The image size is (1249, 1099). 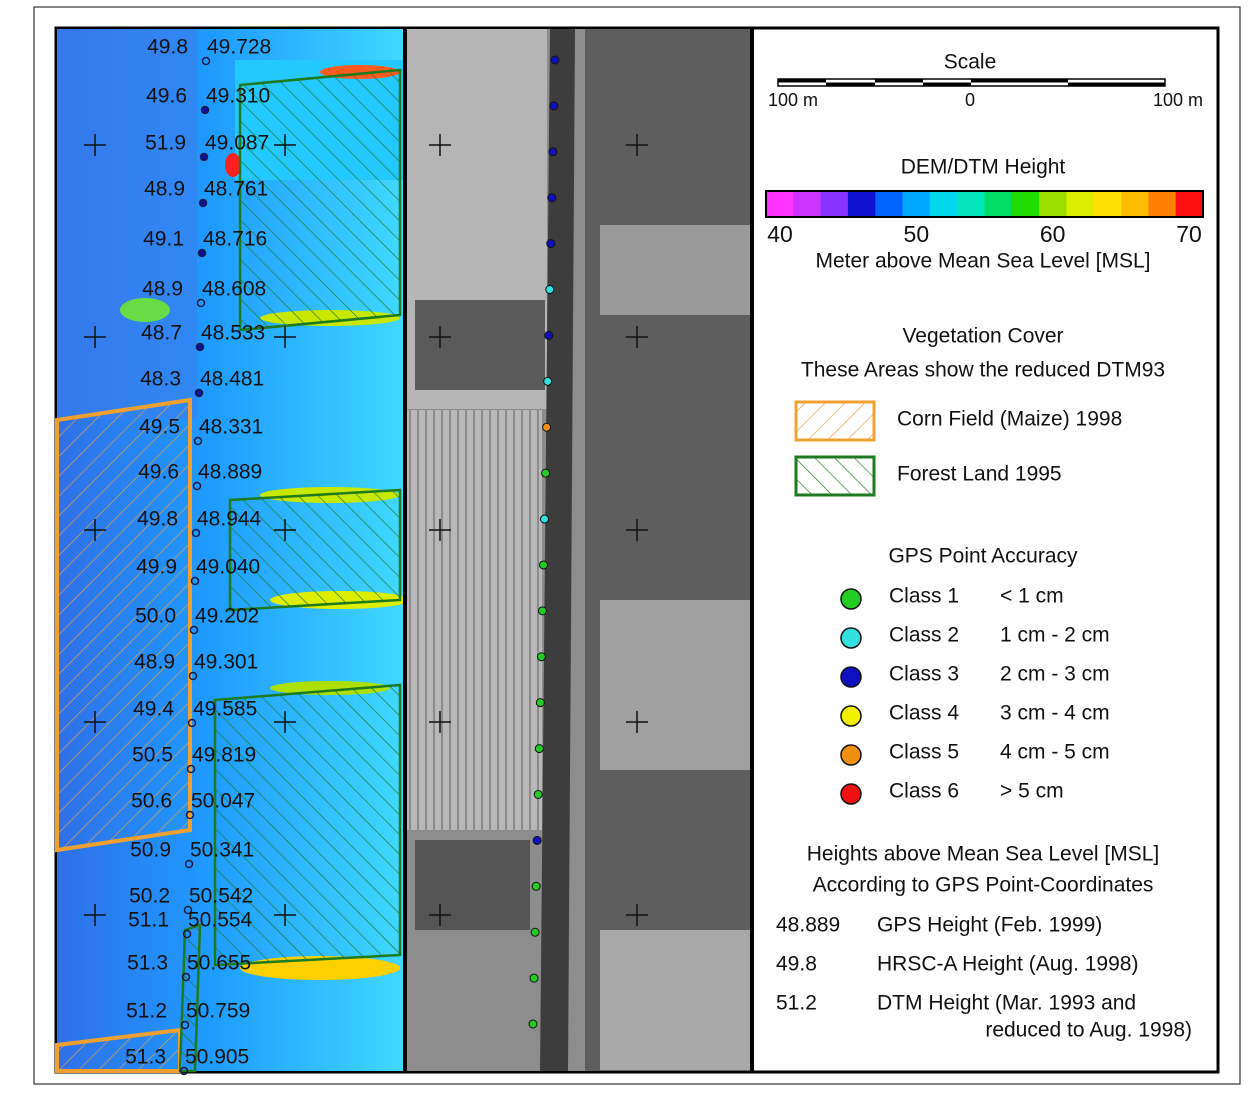 I want to click on dtm-height: 51.1, so click(x=148, y=920).